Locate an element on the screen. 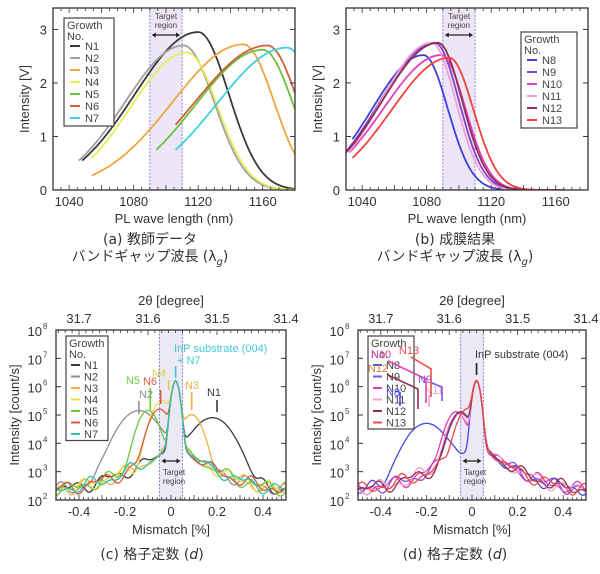 This screenshot has width=600, height=574. x-tick-label: 1040 is located at coordinates (362, 201).